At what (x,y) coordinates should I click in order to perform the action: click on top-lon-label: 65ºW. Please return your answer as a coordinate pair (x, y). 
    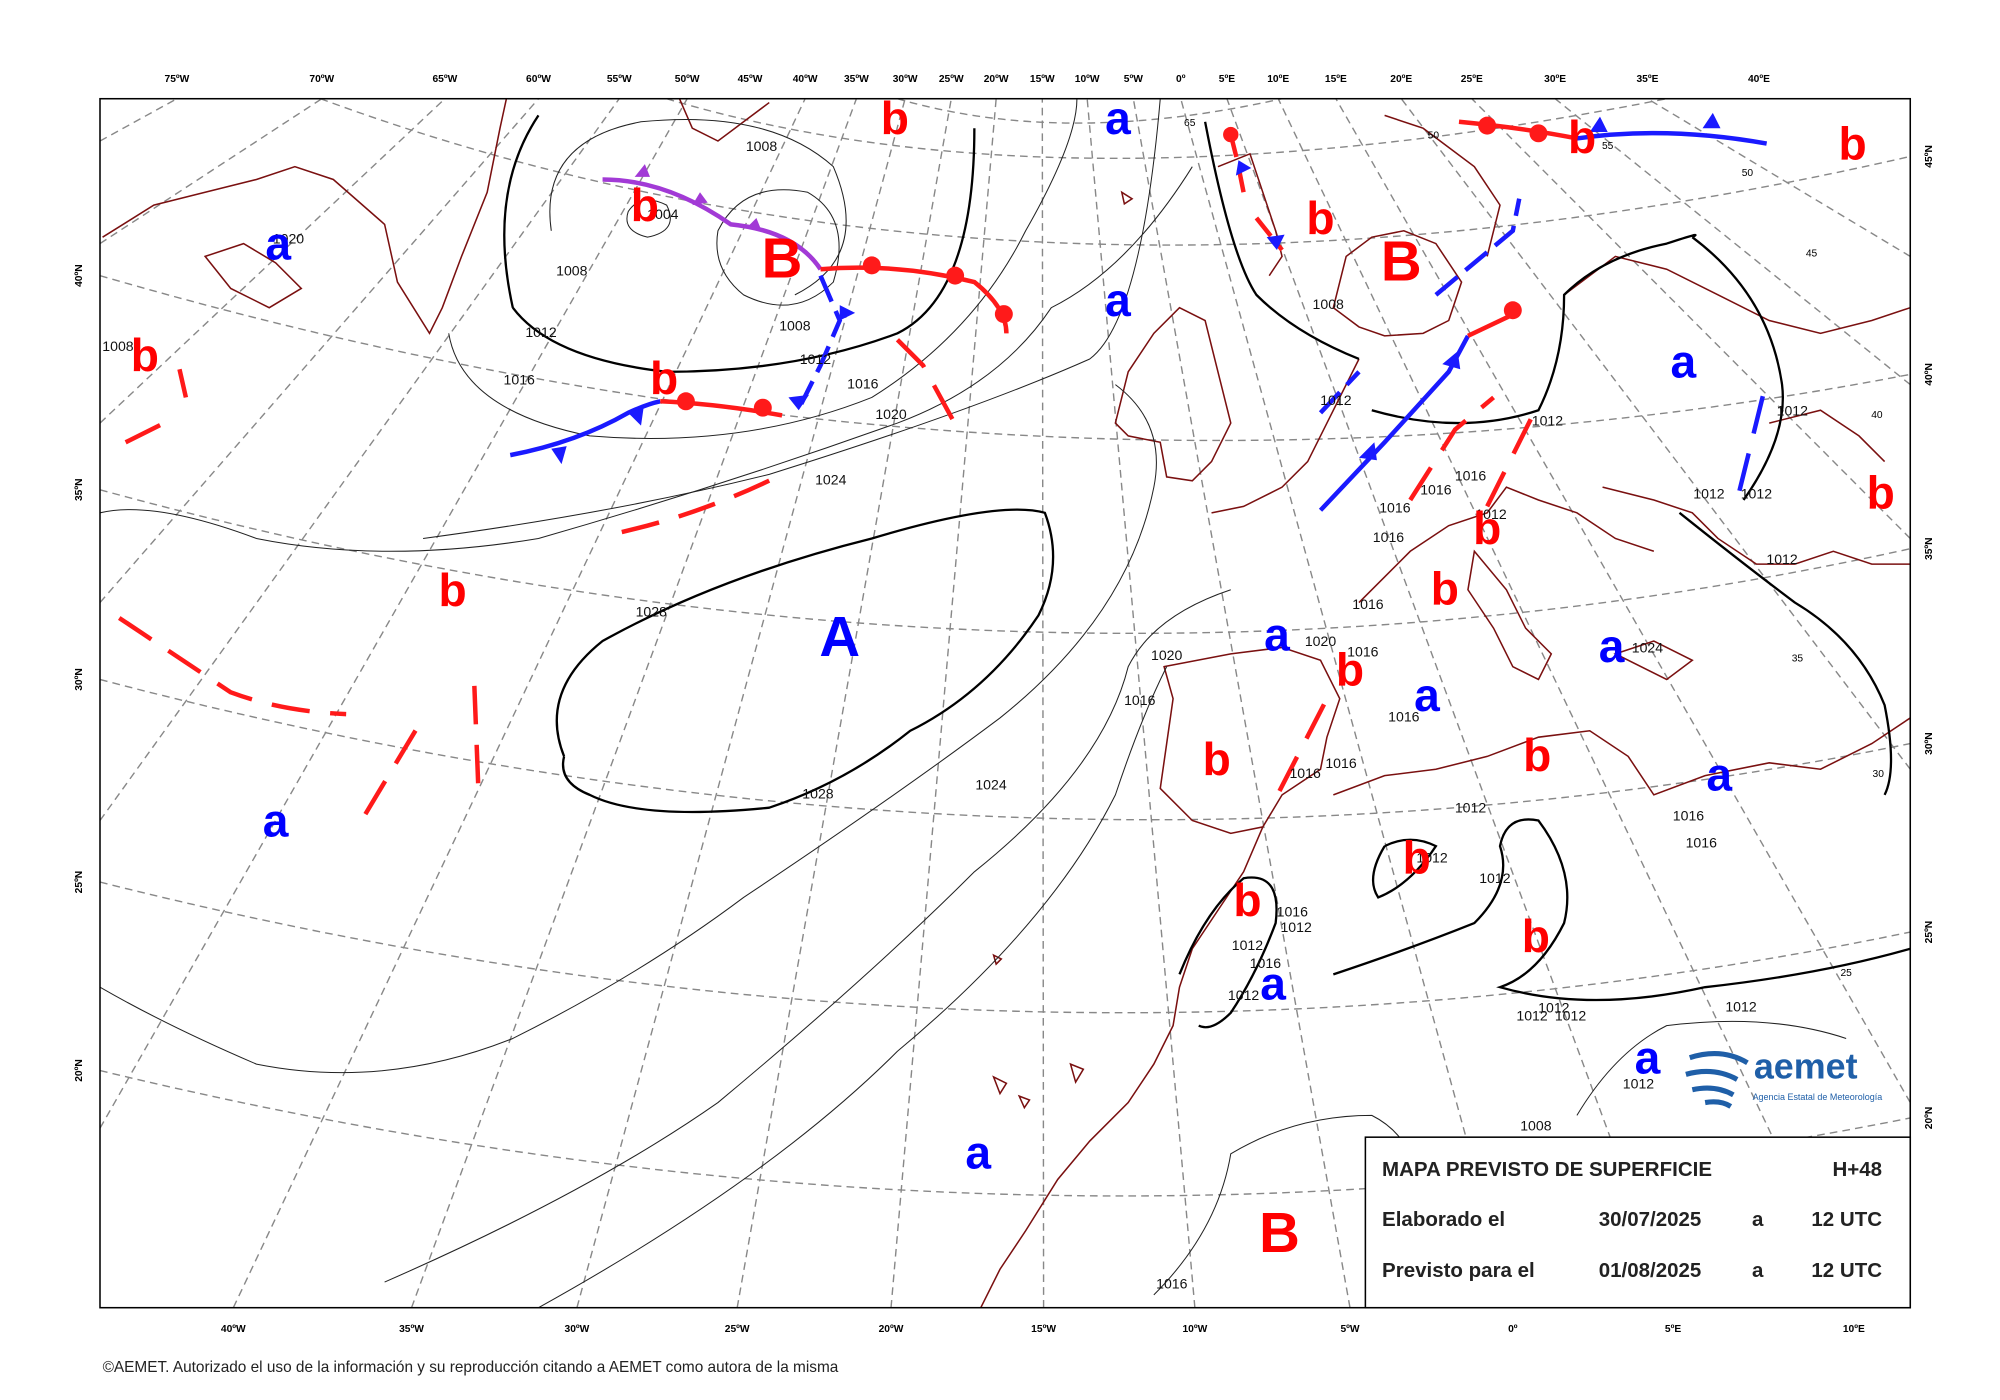
    Looking at the image, I should click on (444, 79).